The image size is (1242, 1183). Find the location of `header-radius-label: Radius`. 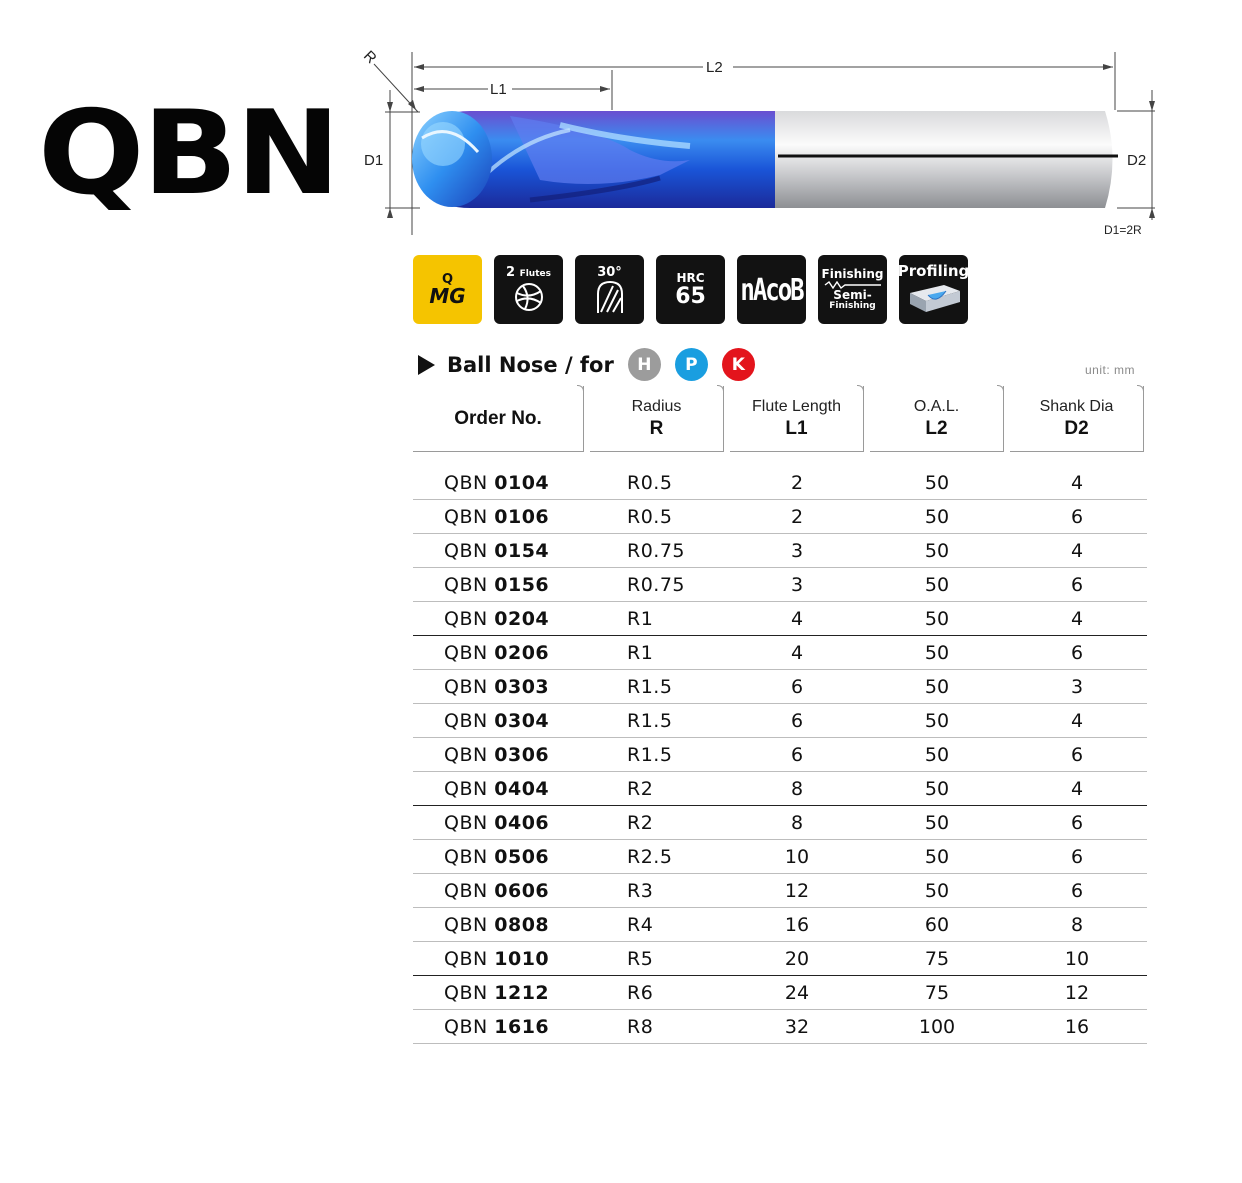

header-radius-label: Radius is located at coordinates (656, 406).